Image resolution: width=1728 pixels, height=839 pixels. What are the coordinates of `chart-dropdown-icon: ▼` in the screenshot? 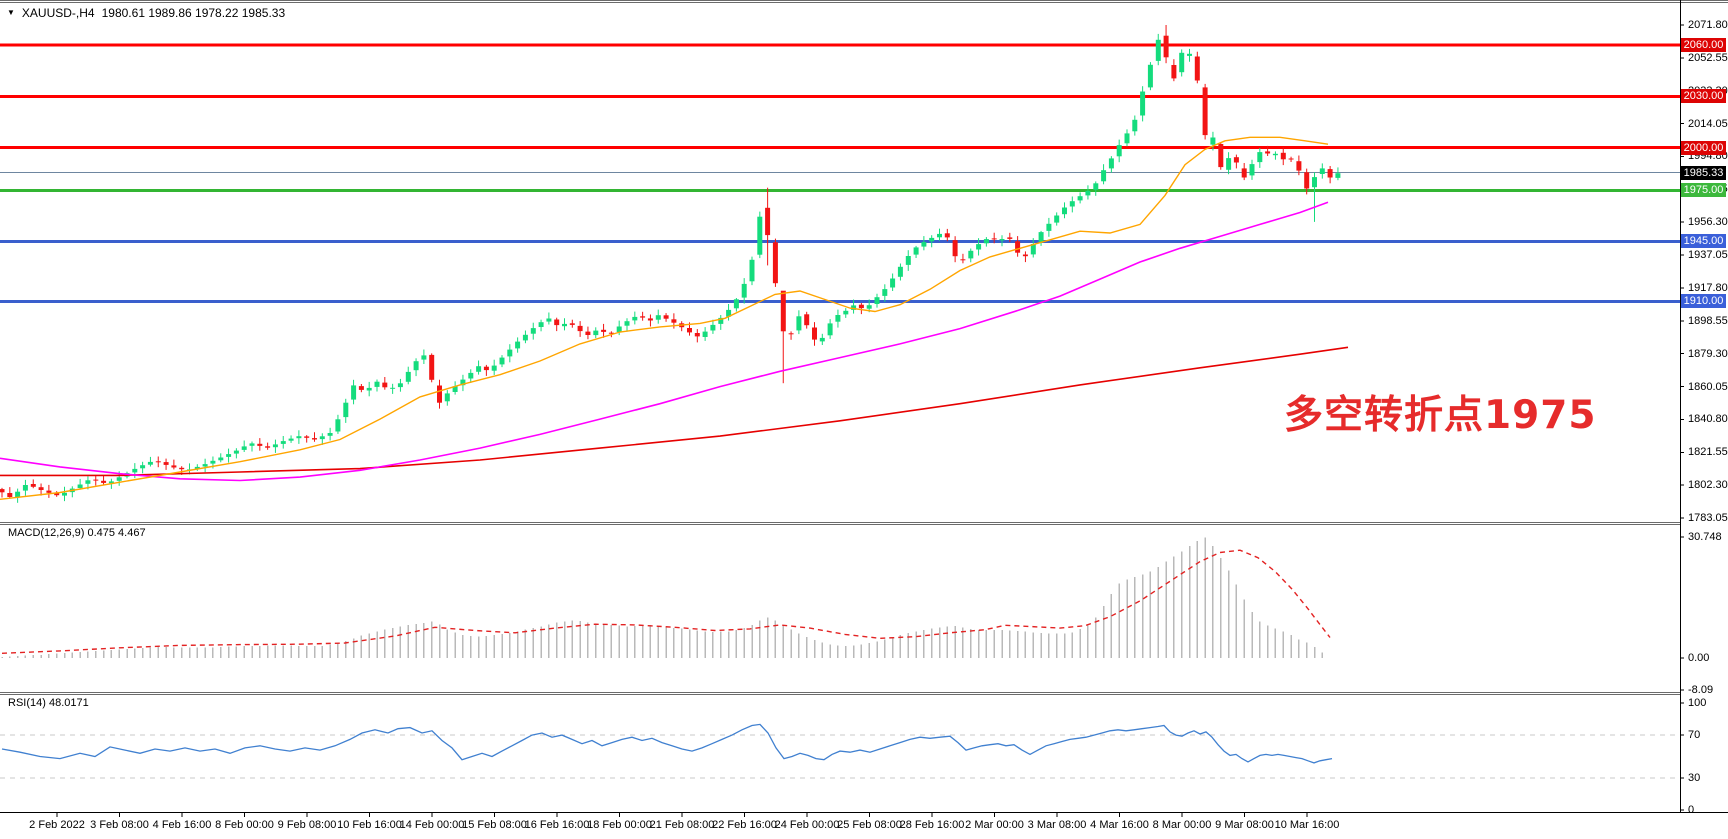 It's located at (11, 12).